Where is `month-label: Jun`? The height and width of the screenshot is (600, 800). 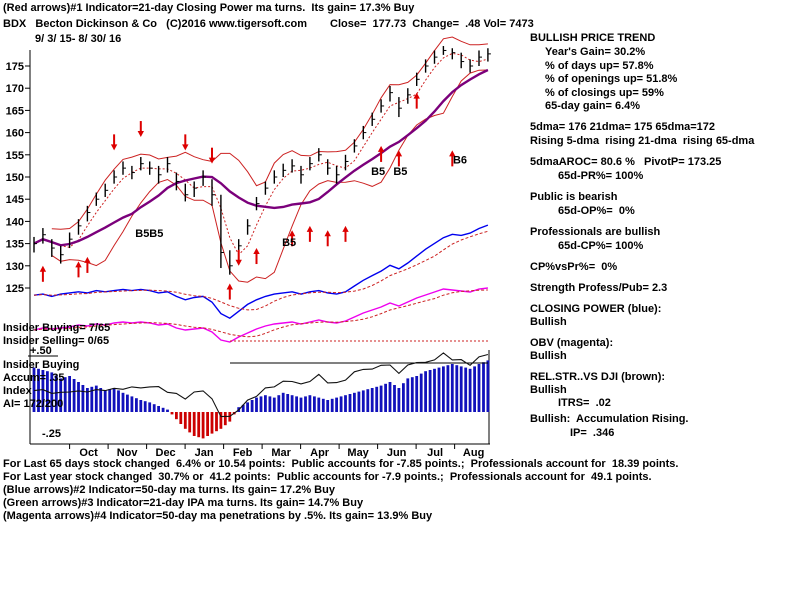 month-label: Jun is located at coordinates (397, 453).